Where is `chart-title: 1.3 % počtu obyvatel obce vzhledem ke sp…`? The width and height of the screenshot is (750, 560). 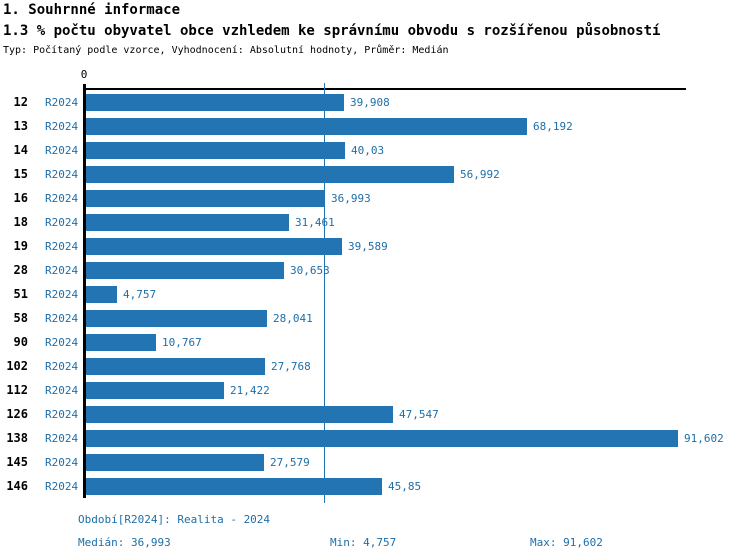 chart-title: 1.3 % počtu obyvatel obce vzhledem ke sp… is located at coordinates (332, 31).